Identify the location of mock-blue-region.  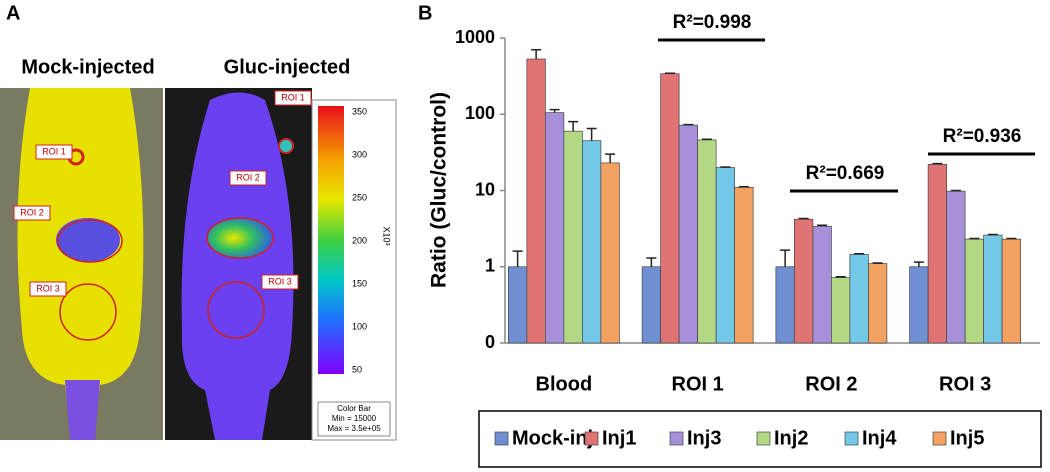
(88, 240).